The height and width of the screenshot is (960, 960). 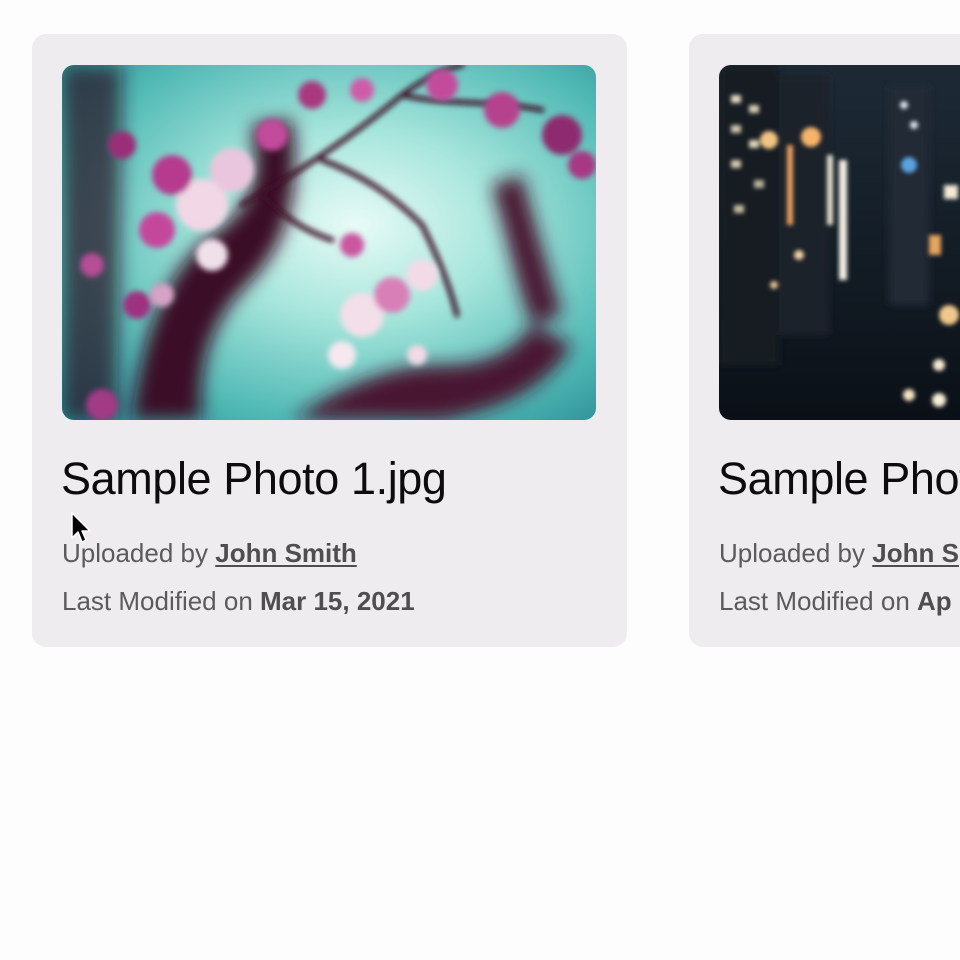 I want to click on upload-info: Uploaded by John Smith, so click(x=209, y=553).